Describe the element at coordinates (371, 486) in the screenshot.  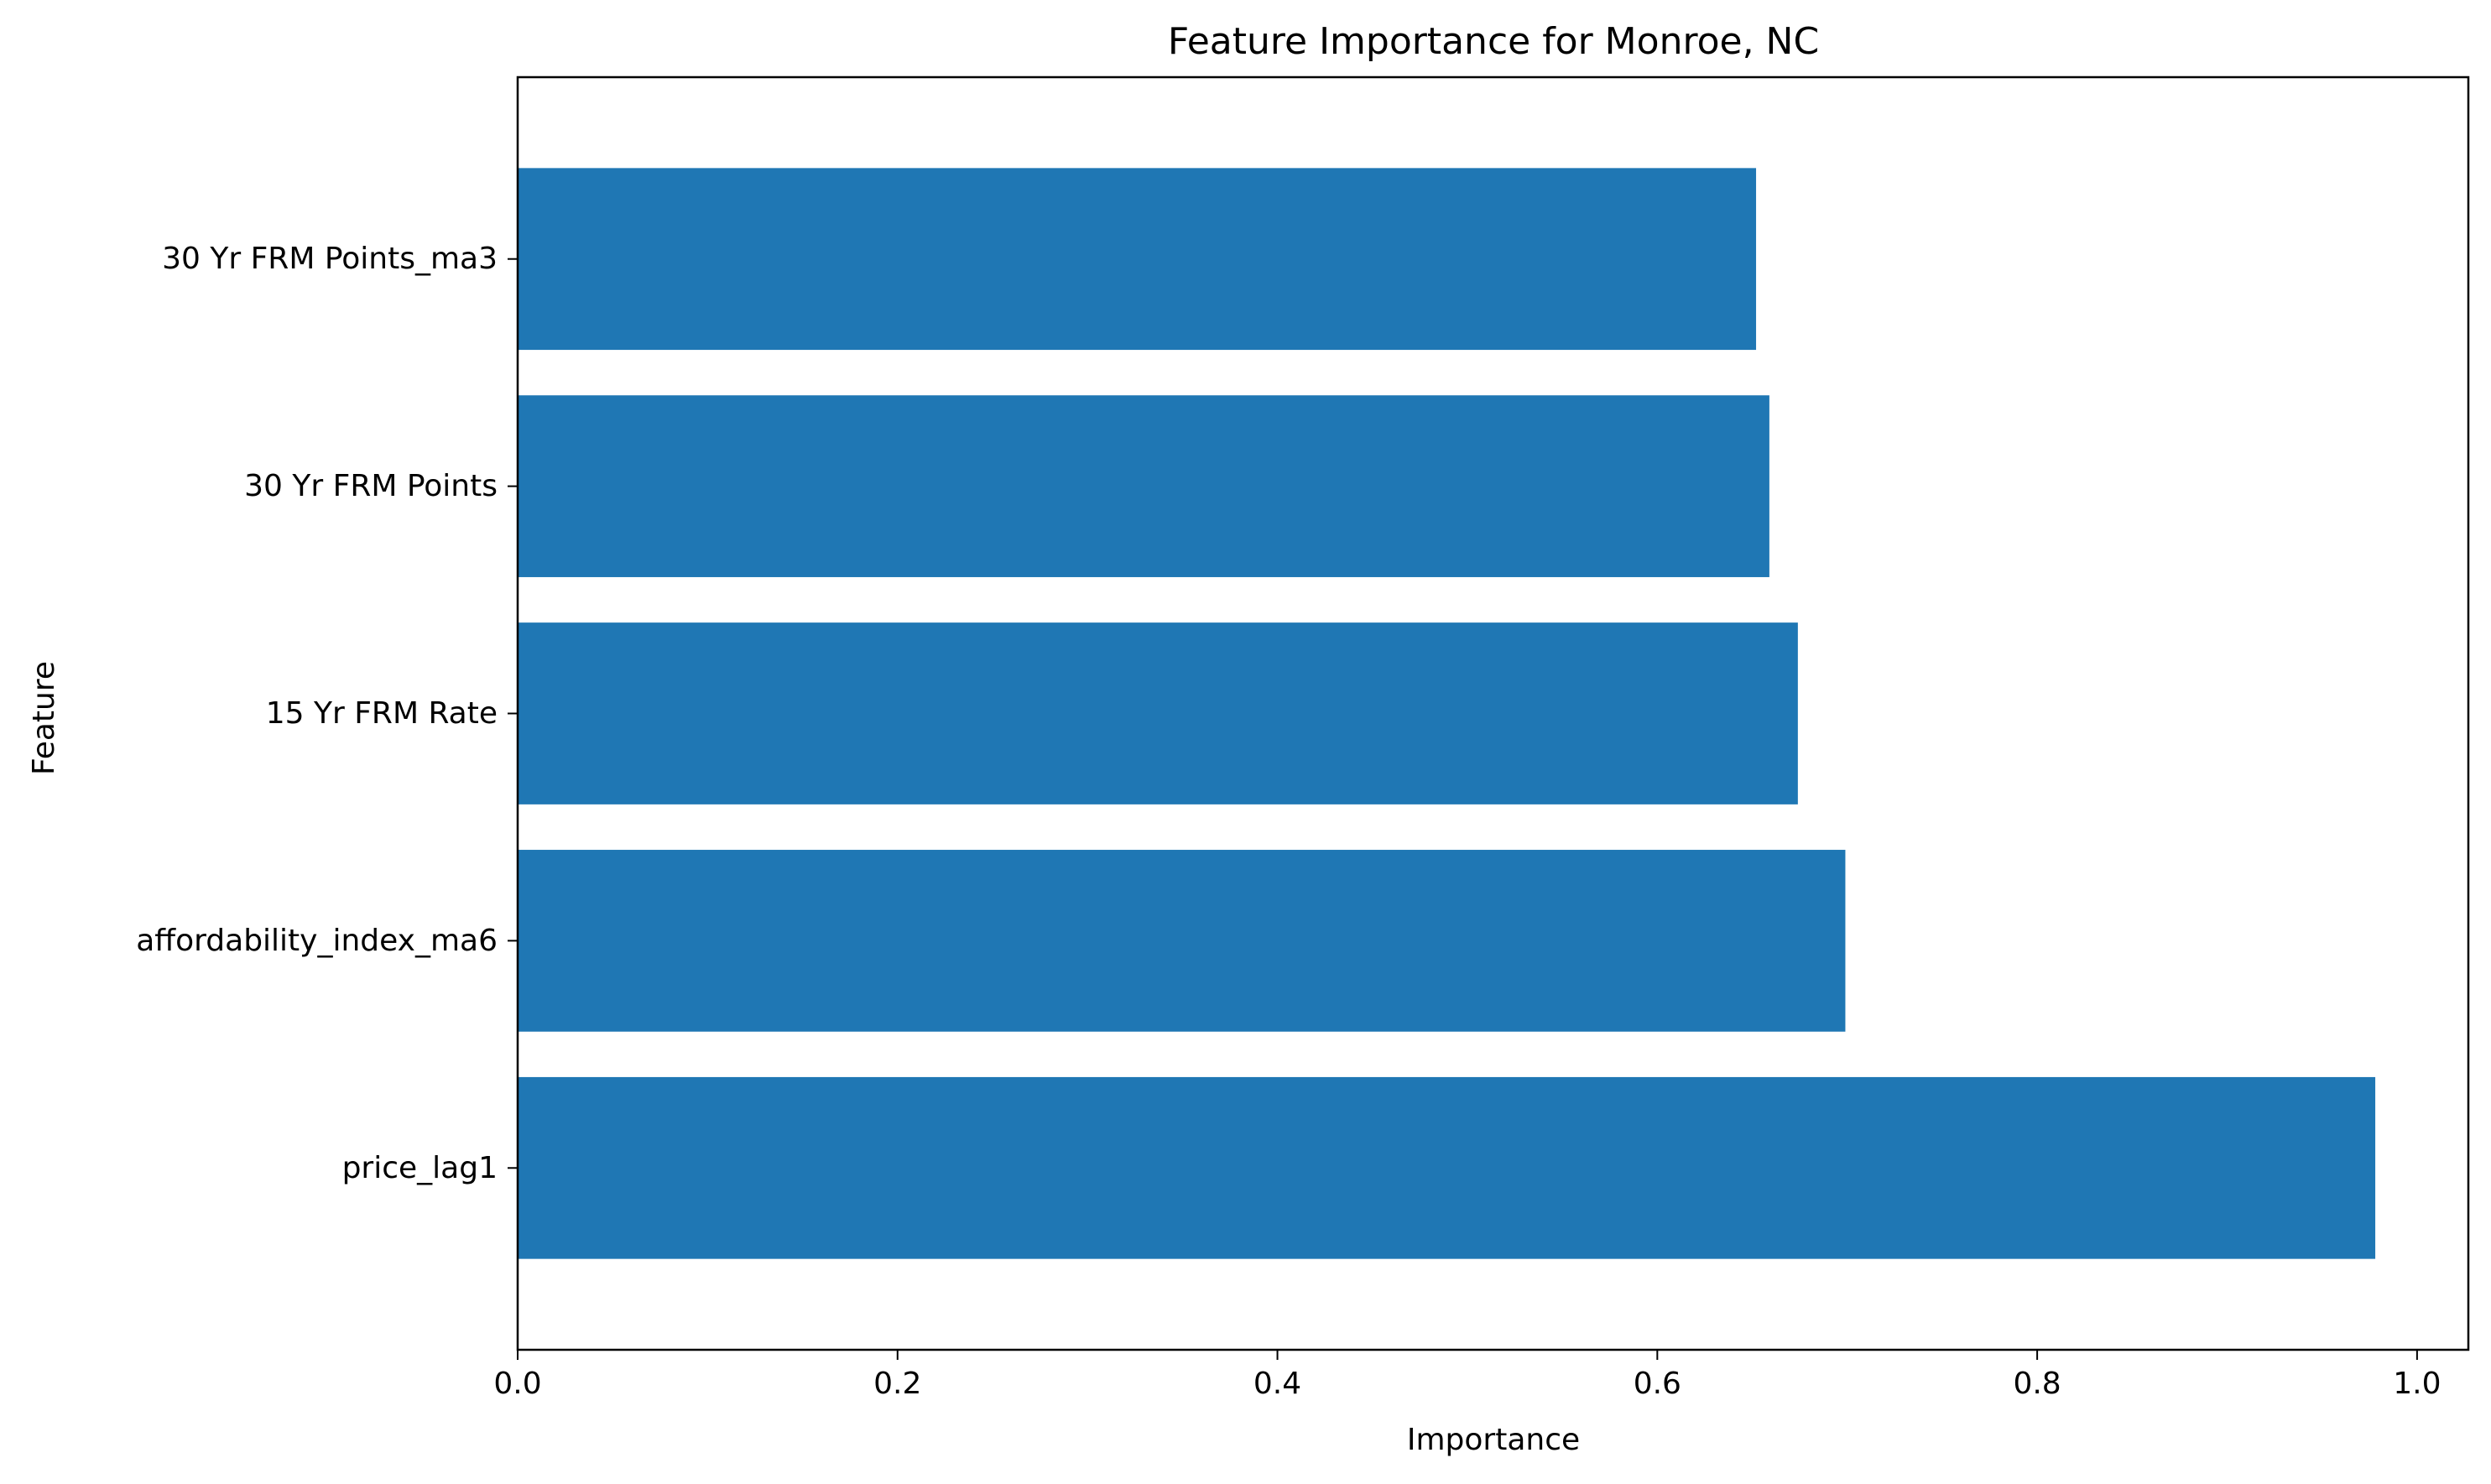
I see `y-tick-label-3: 30 Yr FRM Points` at that location.